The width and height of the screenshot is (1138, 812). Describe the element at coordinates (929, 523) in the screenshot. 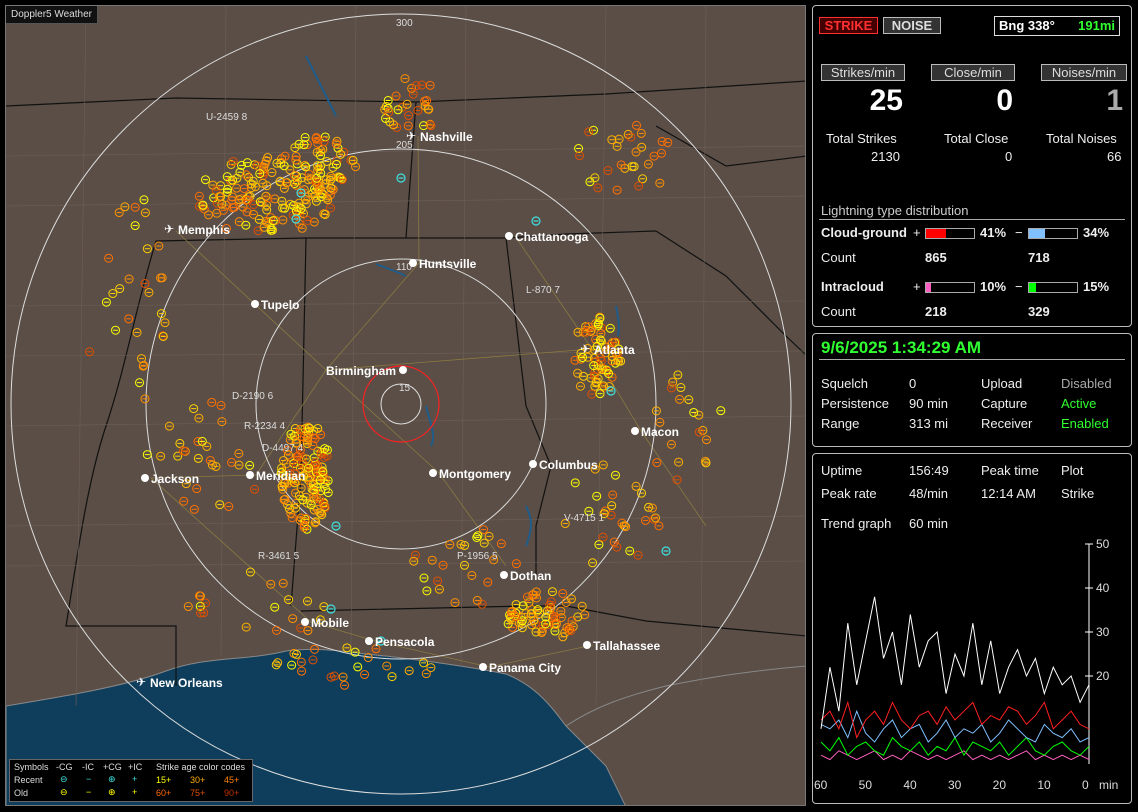

I see `trend-graph-span: 60 min` at that location.